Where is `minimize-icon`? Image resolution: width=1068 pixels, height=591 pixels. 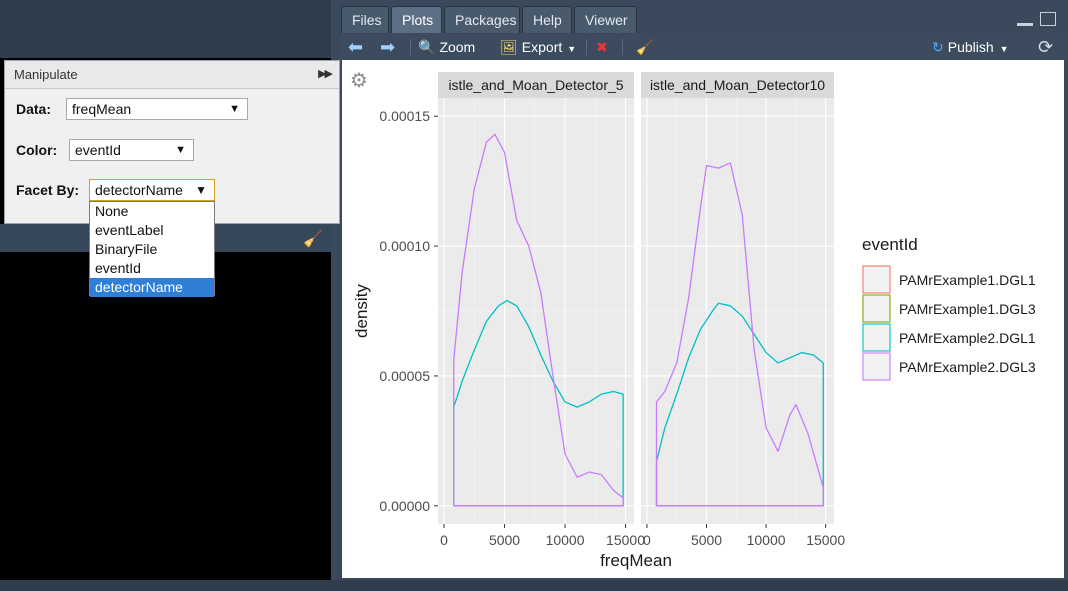
minimize-icon is located at coordinates (1024, 19).